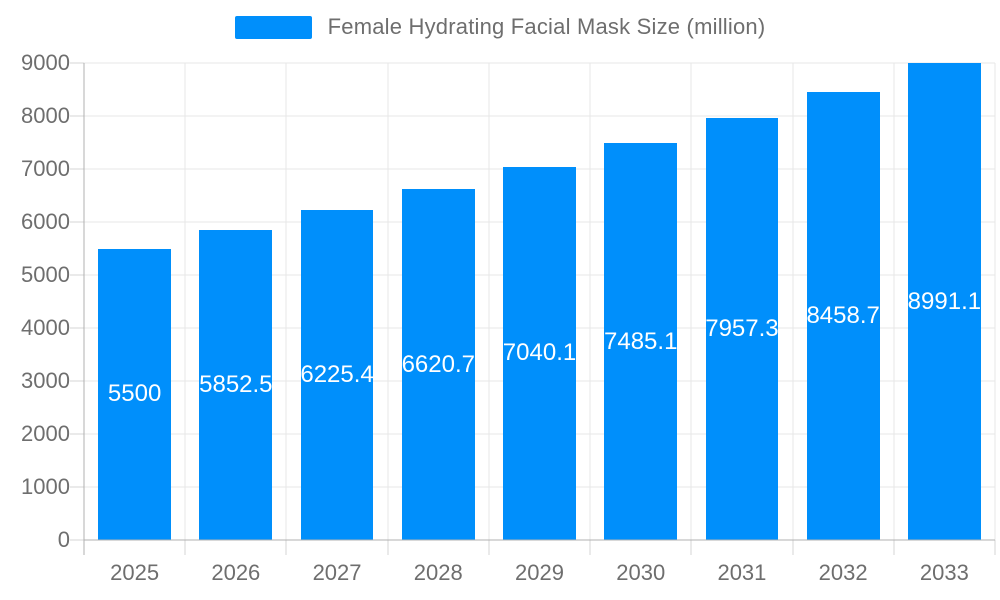  What do you see at coordinates (135, 572) in the screenshot?
I see `x-axis-tick-label: 2025` at bounding box center [135, 572].